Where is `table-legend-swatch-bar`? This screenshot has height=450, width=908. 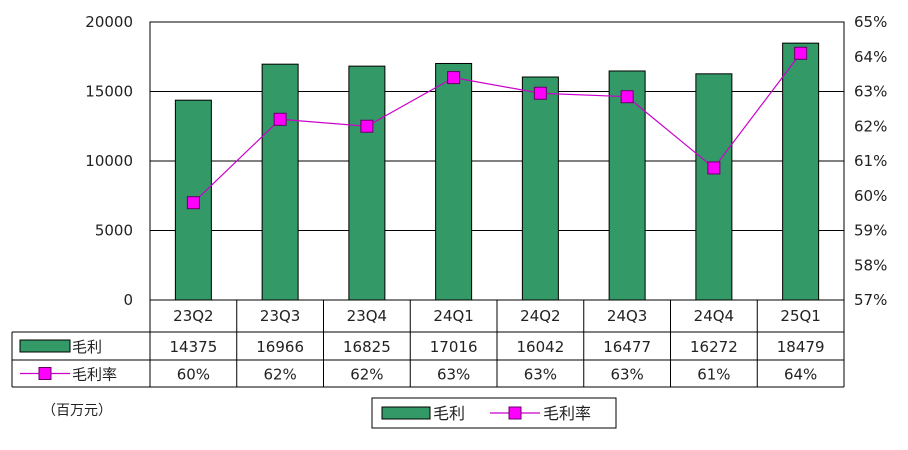
table-legend-swatch-bar is located at coordinates (45, 346).